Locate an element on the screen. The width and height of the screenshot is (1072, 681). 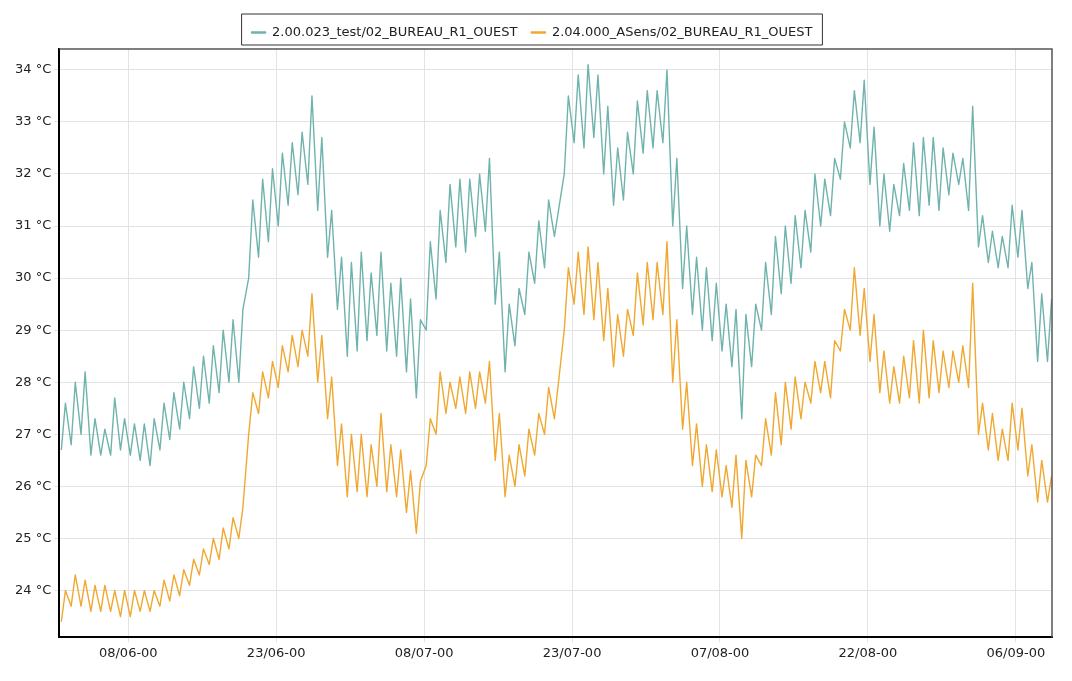
x-tick-label: 06/09-00 is located at coordinates (1016, 652).